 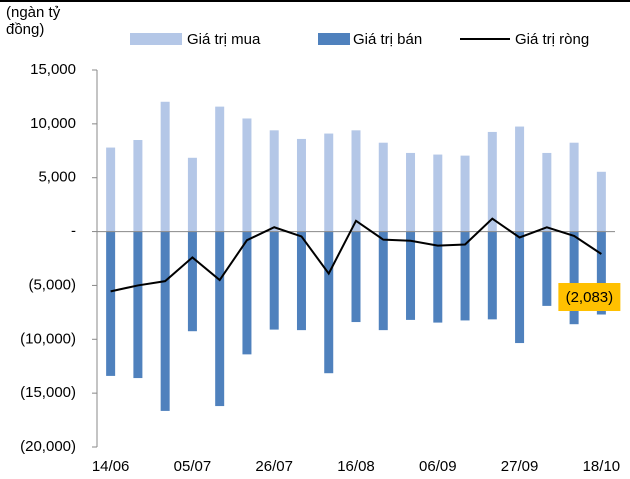 What do you see at coordinates (387, 39) in the screenshot?
I see `legend-label: Giá trị bán` at bounding box center [387, 39].